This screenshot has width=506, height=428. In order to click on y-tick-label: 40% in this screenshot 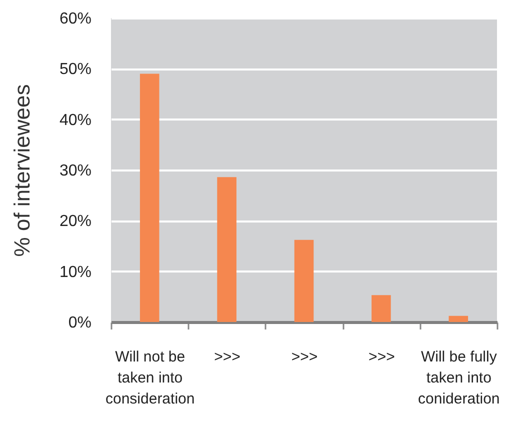, I will do `click(75, 120)`.